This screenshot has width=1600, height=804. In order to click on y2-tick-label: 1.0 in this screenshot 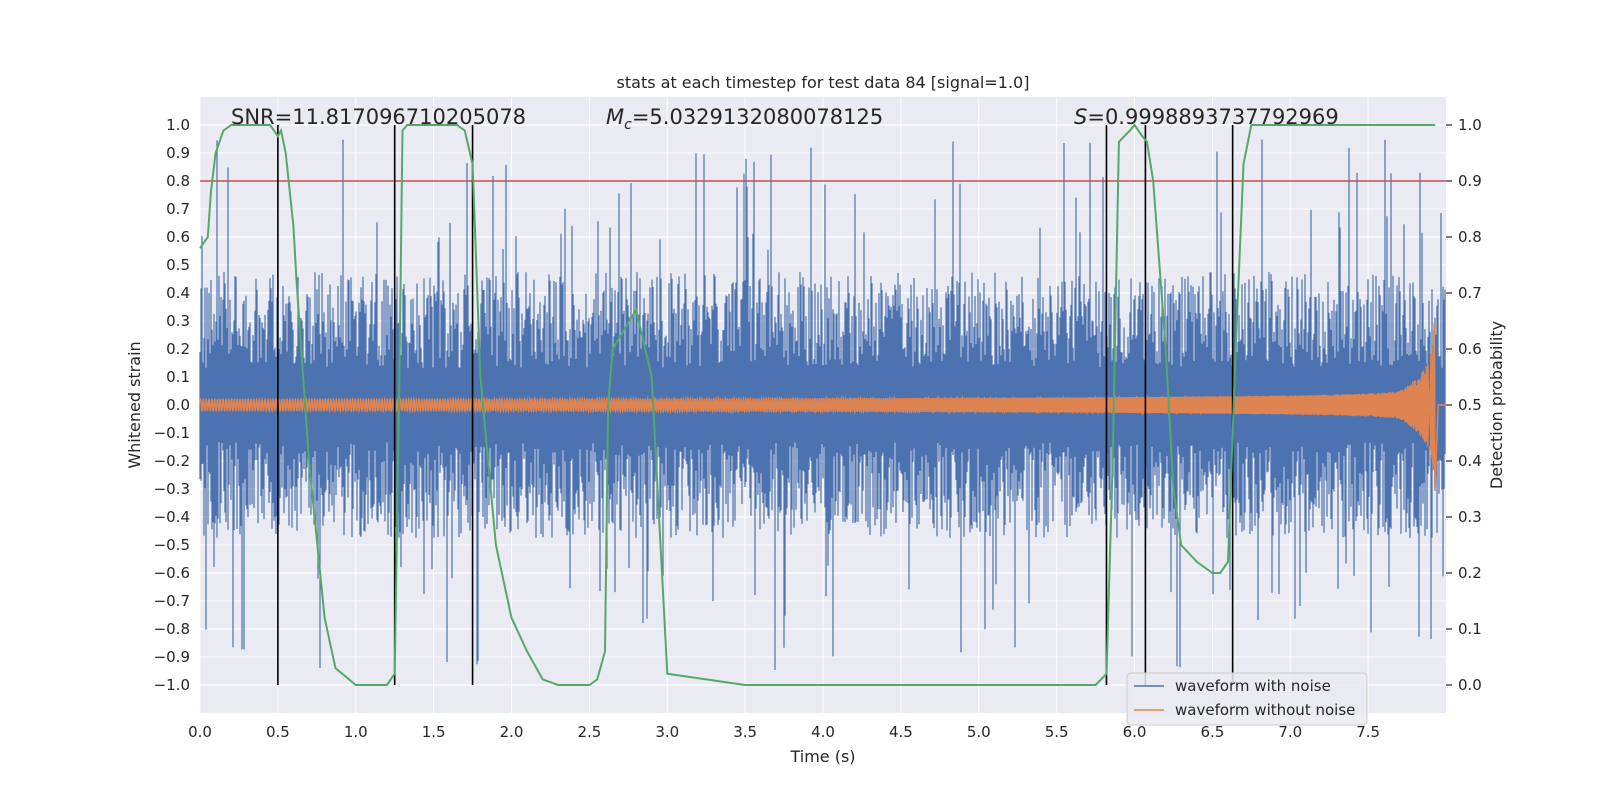, I will do `click(1470, 125)`.